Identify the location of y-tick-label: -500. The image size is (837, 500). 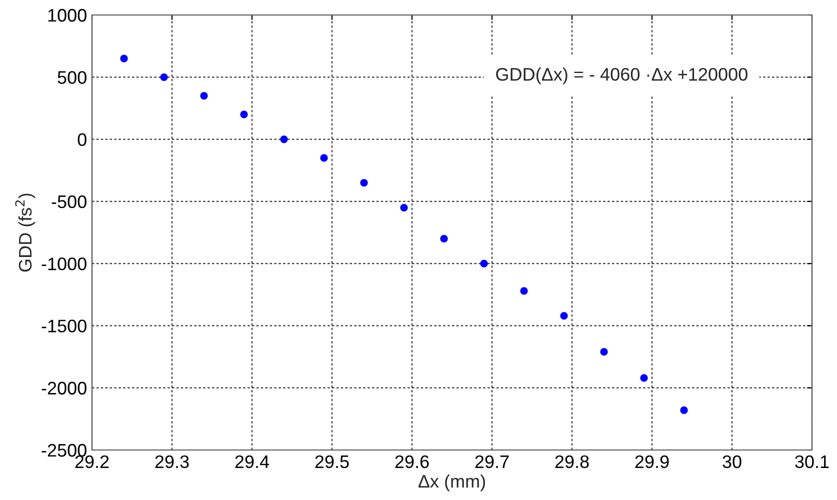
(69, 201).